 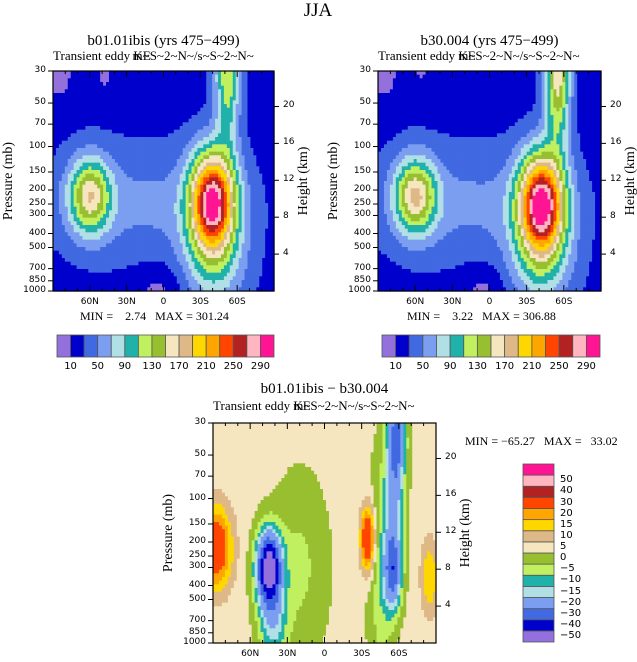 I want to click on x-tick-label: 0, so click(x=324, y=654).